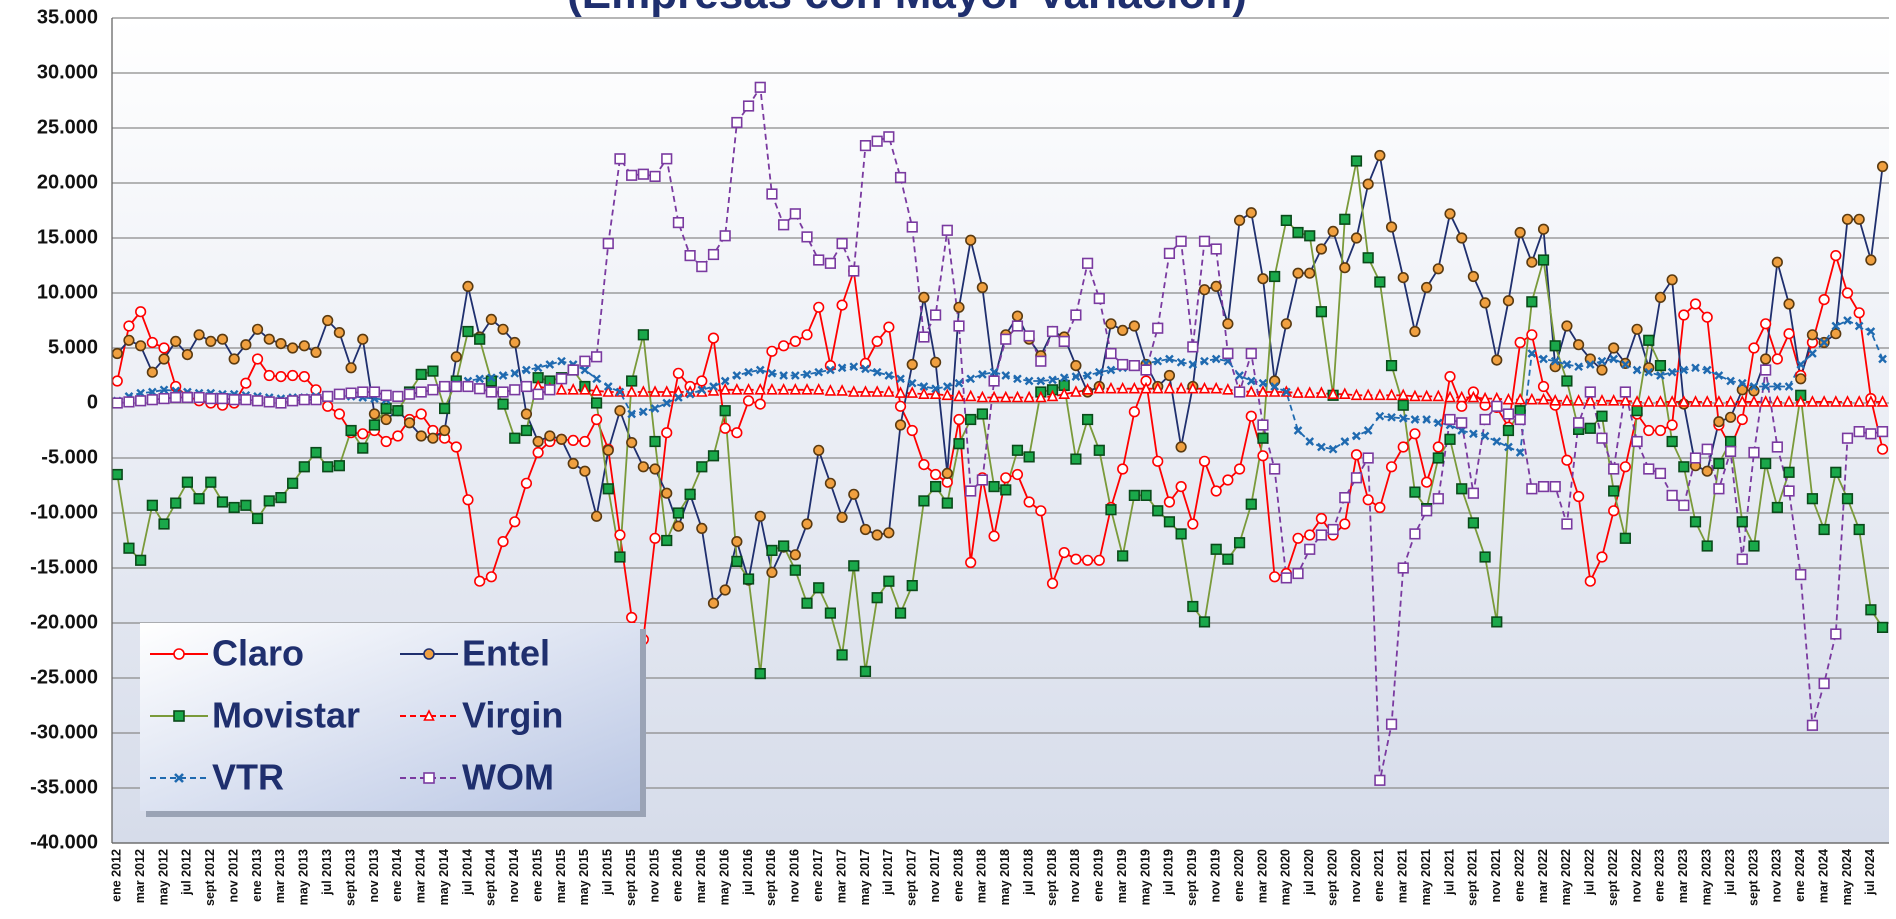 The image size is (1896, 919). Describe the element at coordinates (584, 877) in the screenshot. I see `x-tick-label: may 2015` at that location.